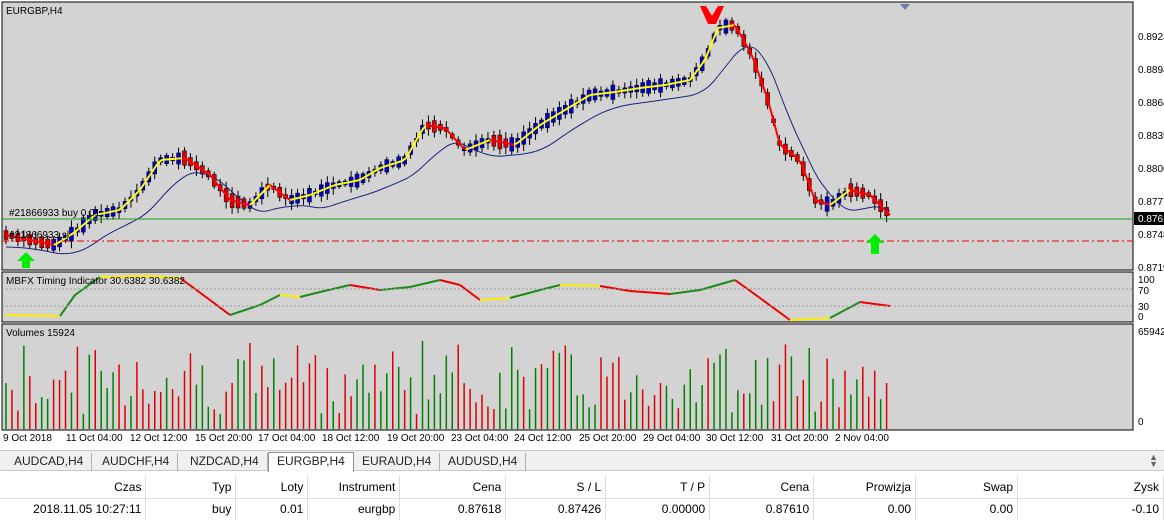 The height and width of the screenshot is (521, 1164). Describe the element at coordinates (1151, 136) in the screenshot. I see `price-tick: 0.88350` at that location.